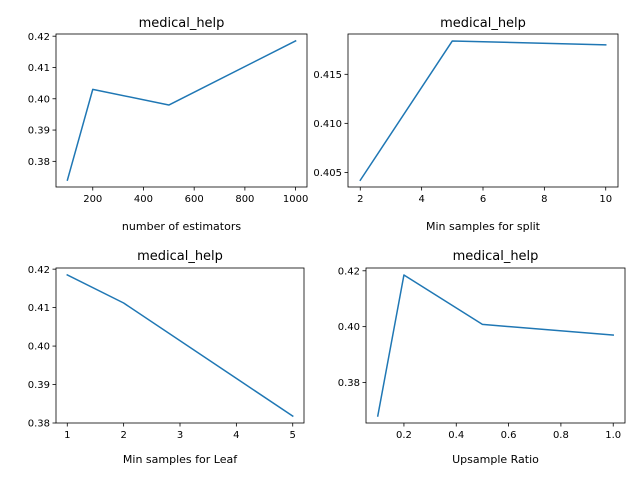 Image resolution: width=640 pixels, height=480 pixels. What do you see at coordinates (143, 199) in the screenshot?
I see `x-tick-label: 400` at bounding box center [143, 199].